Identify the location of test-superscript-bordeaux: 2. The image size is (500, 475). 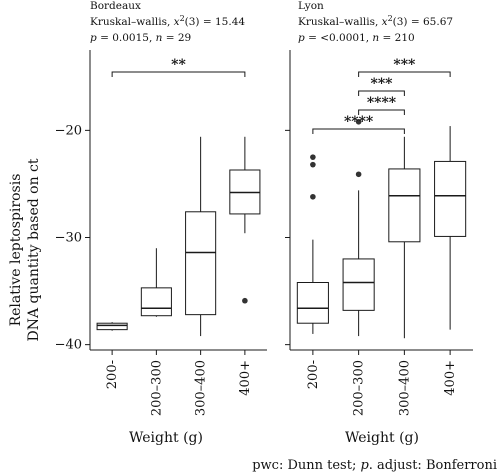
(182, 18).